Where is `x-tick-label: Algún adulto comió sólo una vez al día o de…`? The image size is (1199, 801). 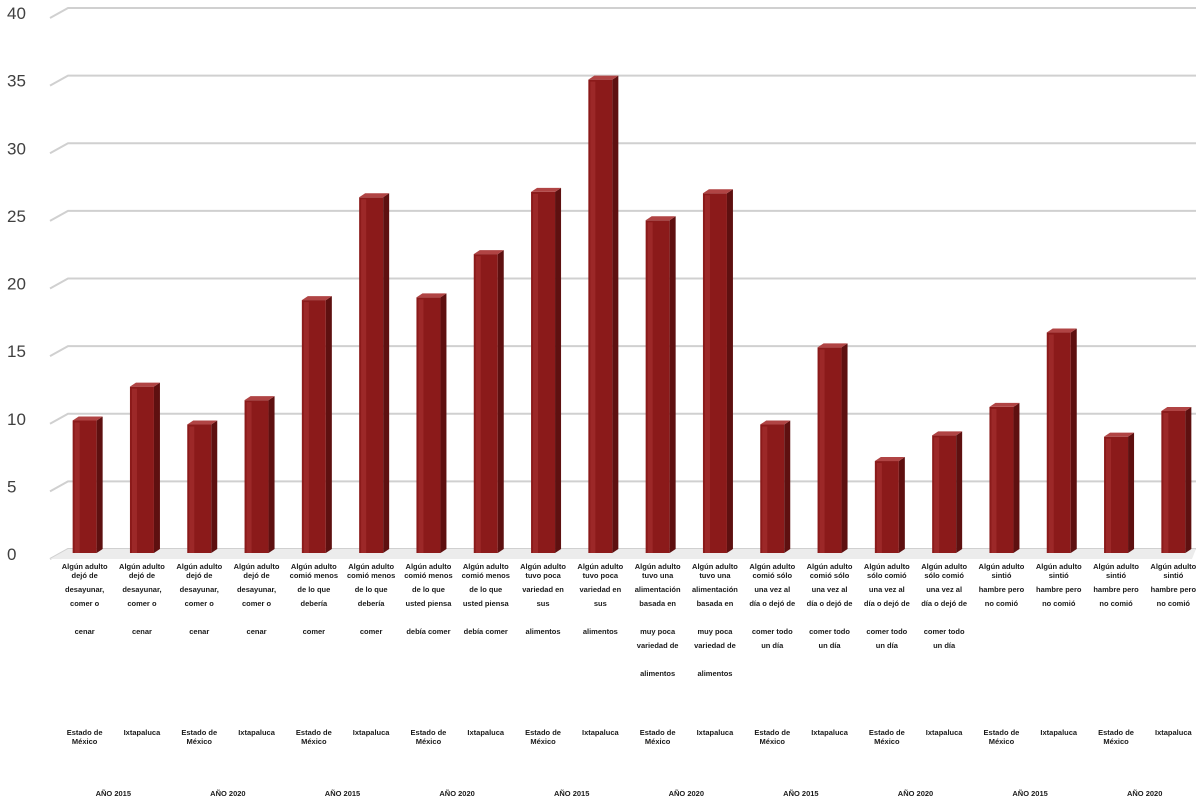 x-tick-label: Algún adulto comió sólo una vez al día o de… is located at coordinates (829, 609).